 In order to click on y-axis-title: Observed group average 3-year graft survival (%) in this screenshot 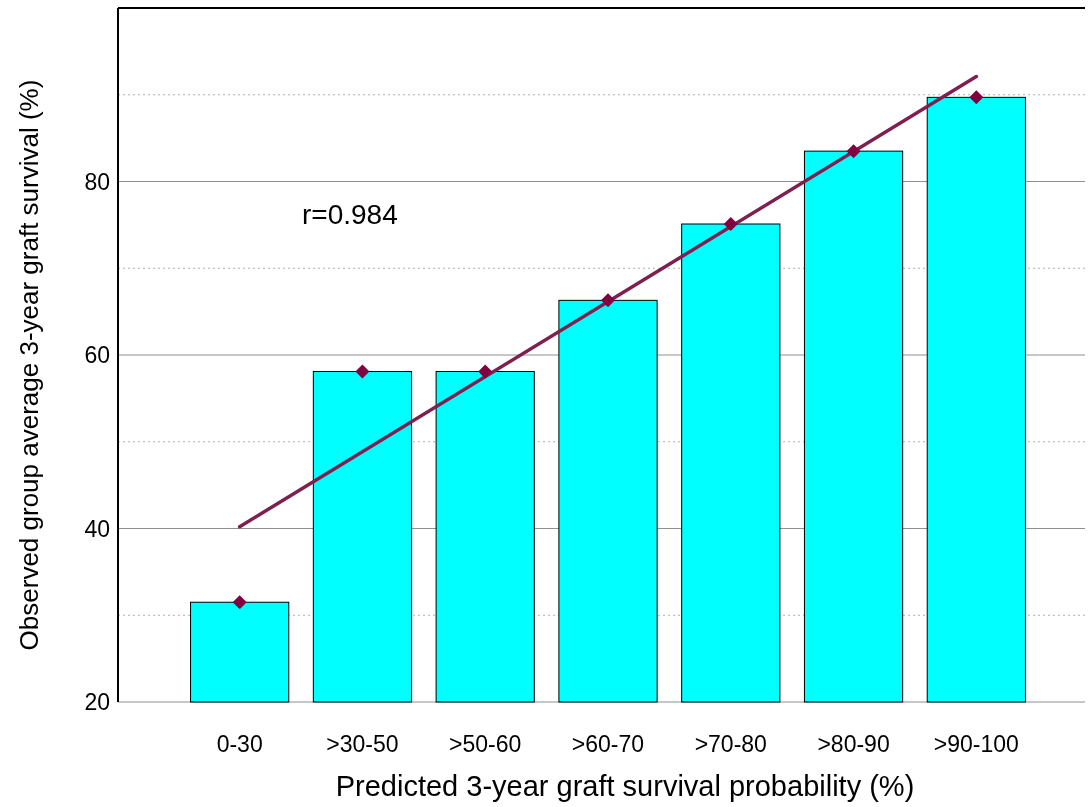, I will do `click(29, 365)`.